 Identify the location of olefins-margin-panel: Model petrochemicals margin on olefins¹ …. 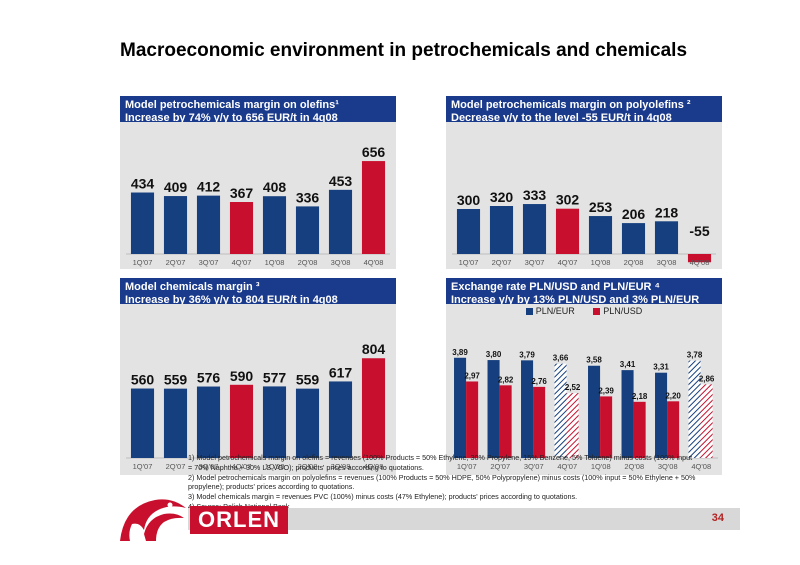
(258, 182).